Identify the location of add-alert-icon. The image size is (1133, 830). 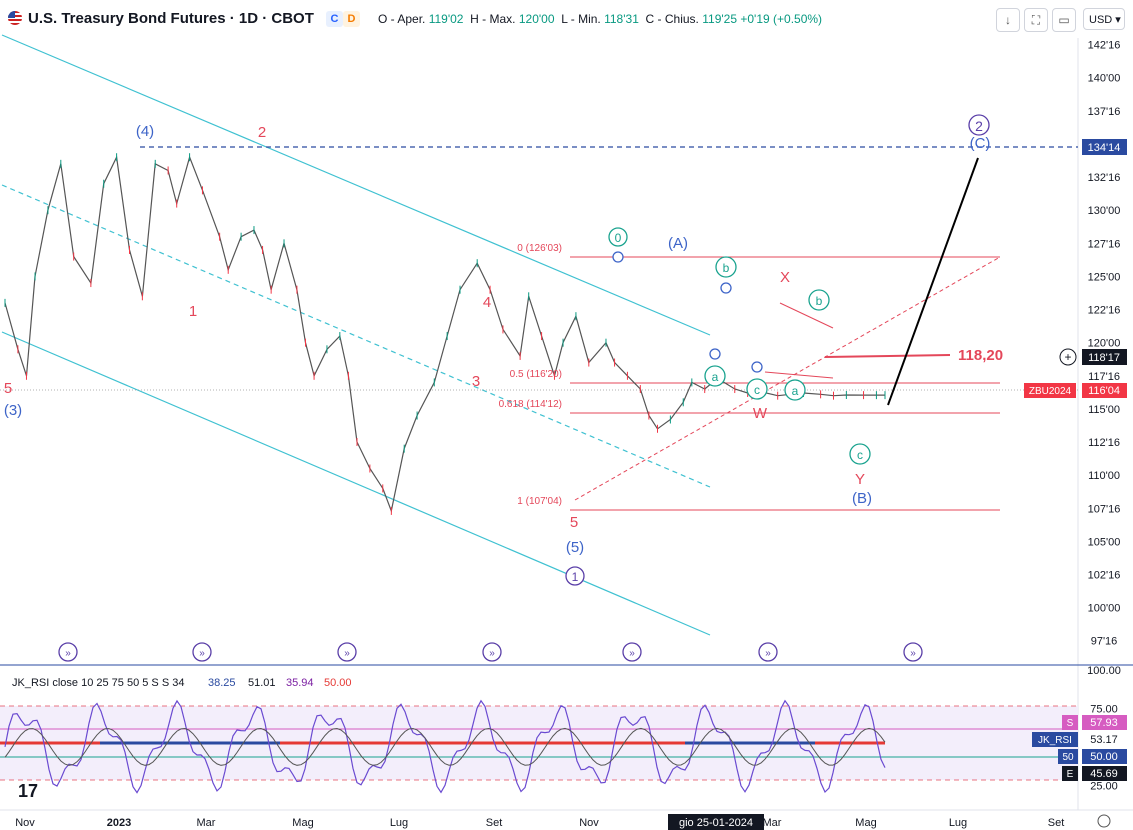
(1068, 357).